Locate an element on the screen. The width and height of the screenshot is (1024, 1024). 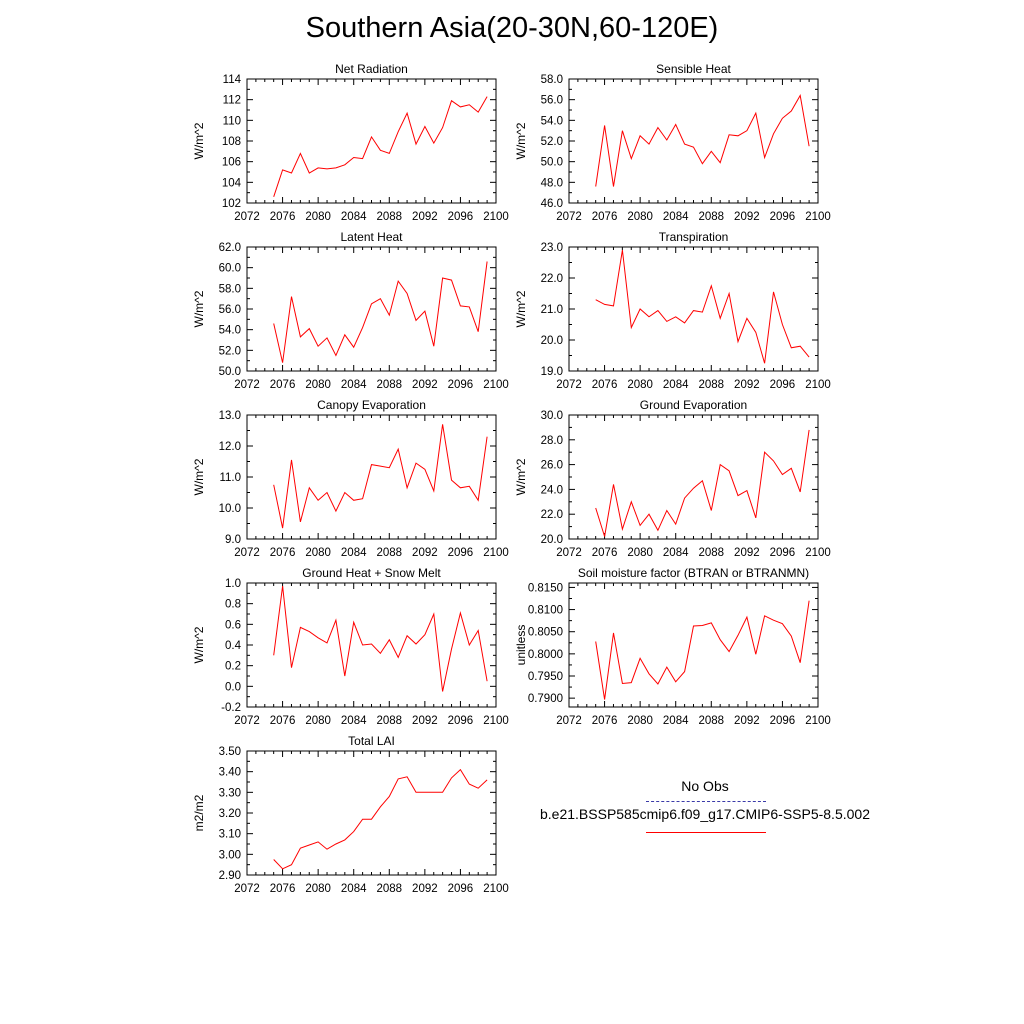
legend-obs-label: No Obs is located at coordinates (705, 786).